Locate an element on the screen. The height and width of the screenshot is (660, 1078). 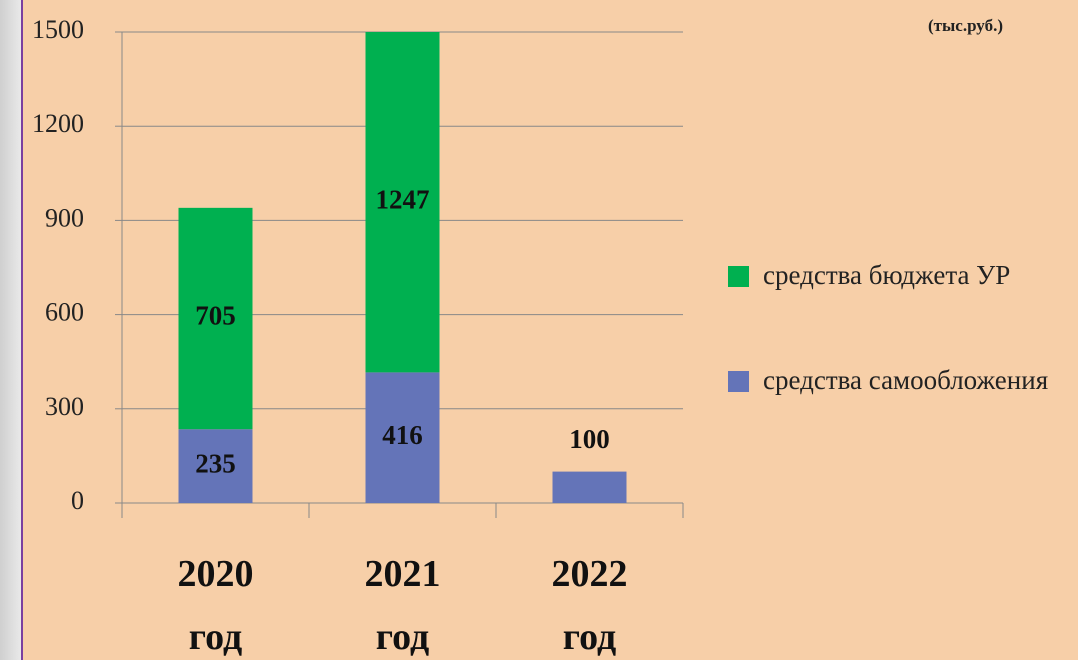
x-tick-label: 2020 год is located at coordinates (216, 605).